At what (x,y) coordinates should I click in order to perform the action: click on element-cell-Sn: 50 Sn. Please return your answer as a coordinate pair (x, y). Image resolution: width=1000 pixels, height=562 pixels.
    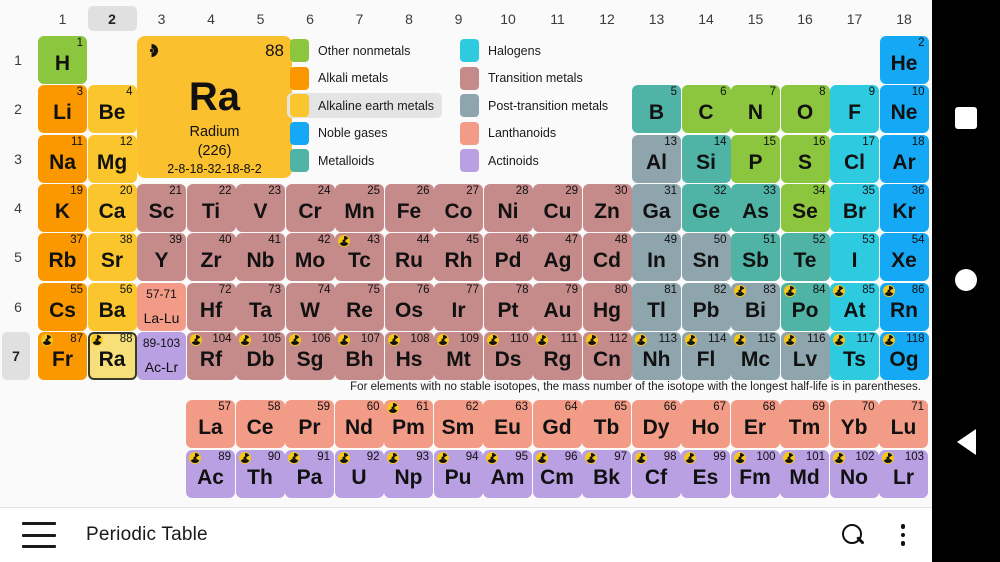
    Looking at the image, I should click on (706, 257).